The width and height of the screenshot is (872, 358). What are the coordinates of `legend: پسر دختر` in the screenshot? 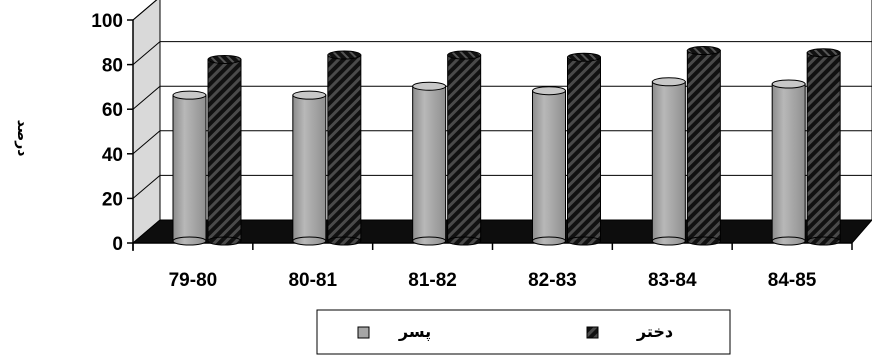 It's located at (523, 332).